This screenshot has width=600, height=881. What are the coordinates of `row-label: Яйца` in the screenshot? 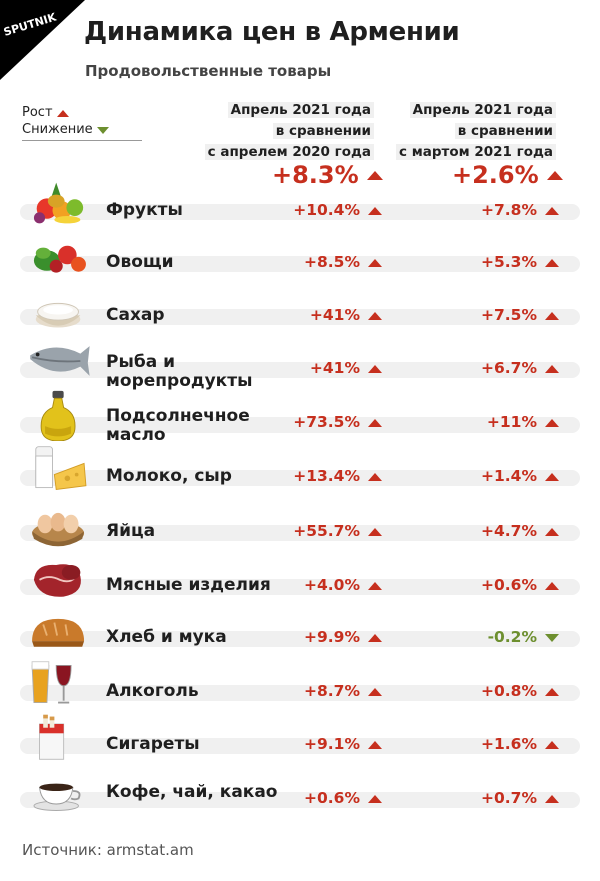 It's located at (131, 531).